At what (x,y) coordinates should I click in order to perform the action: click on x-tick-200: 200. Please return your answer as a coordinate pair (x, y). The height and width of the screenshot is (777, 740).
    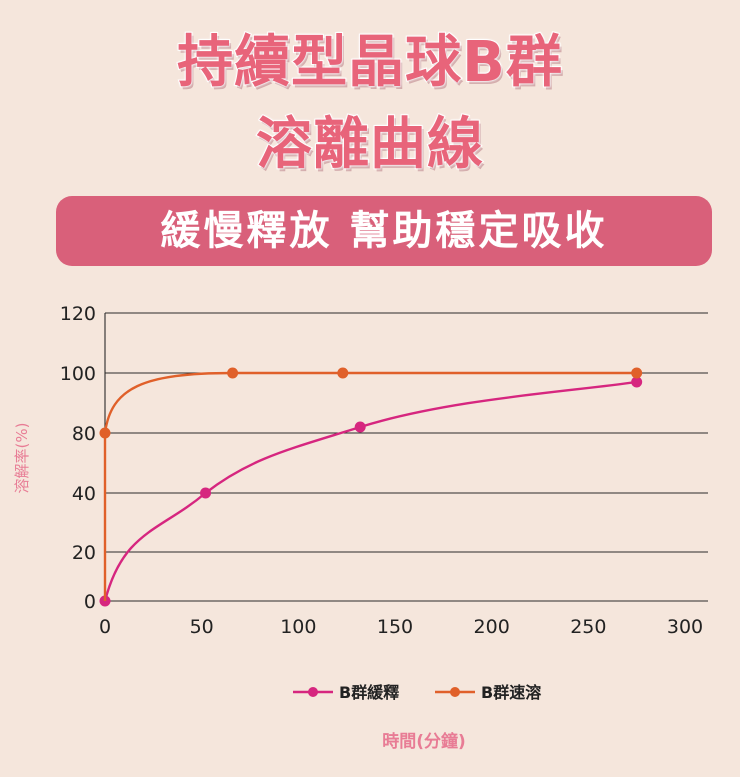
    Looking at the image, I should click on (492, 627).